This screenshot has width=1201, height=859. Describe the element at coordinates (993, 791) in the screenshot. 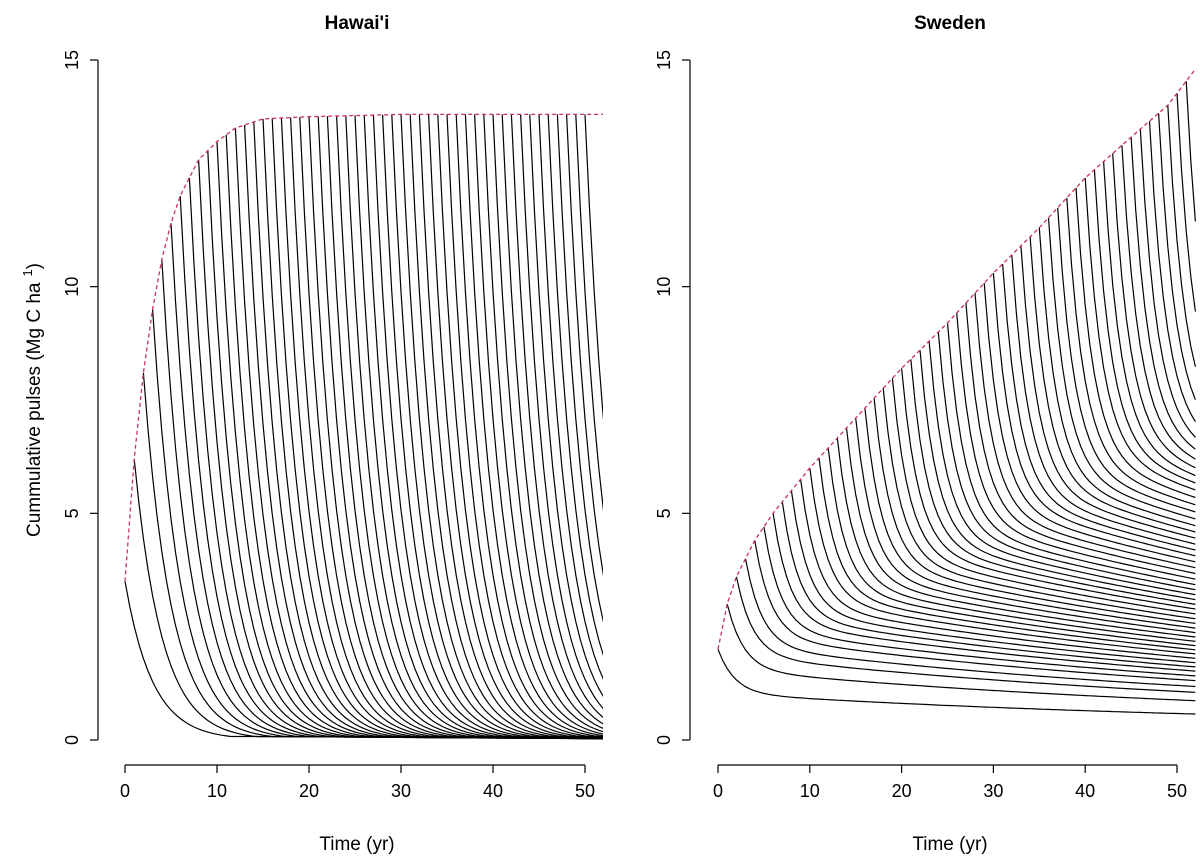

I see `x-tick-label: 30` at that location.